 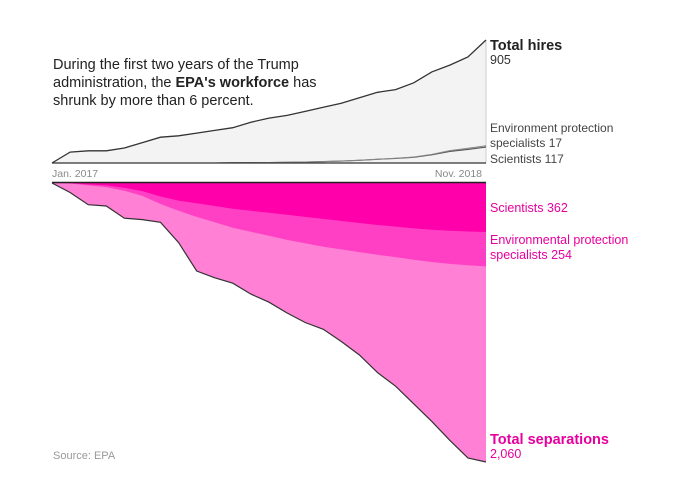 I want to click on sep-scientists-area, so click(x=269, y=207).